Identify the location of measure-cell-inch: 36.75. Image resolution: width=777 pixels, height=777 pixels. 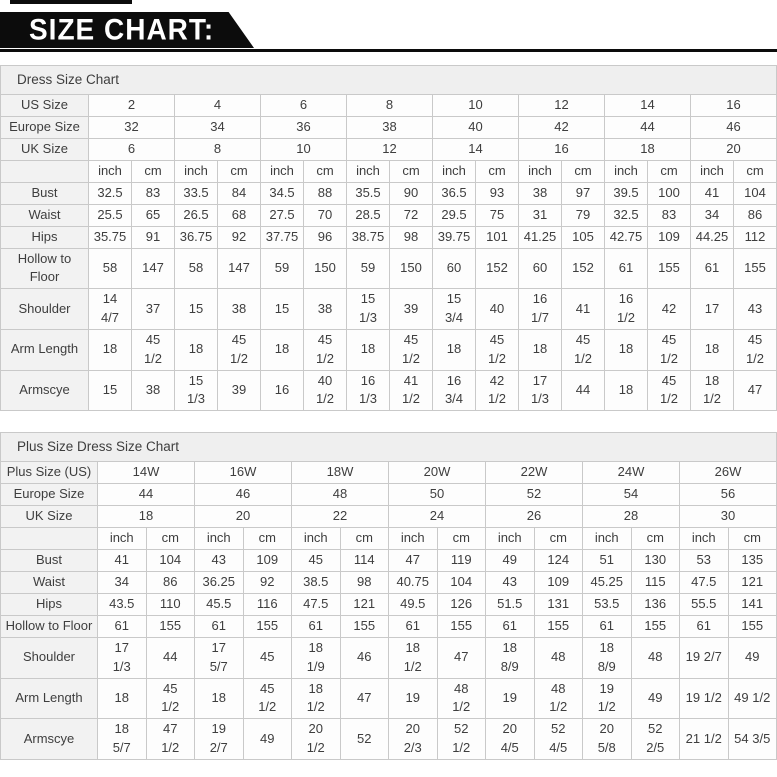
(196, 237).